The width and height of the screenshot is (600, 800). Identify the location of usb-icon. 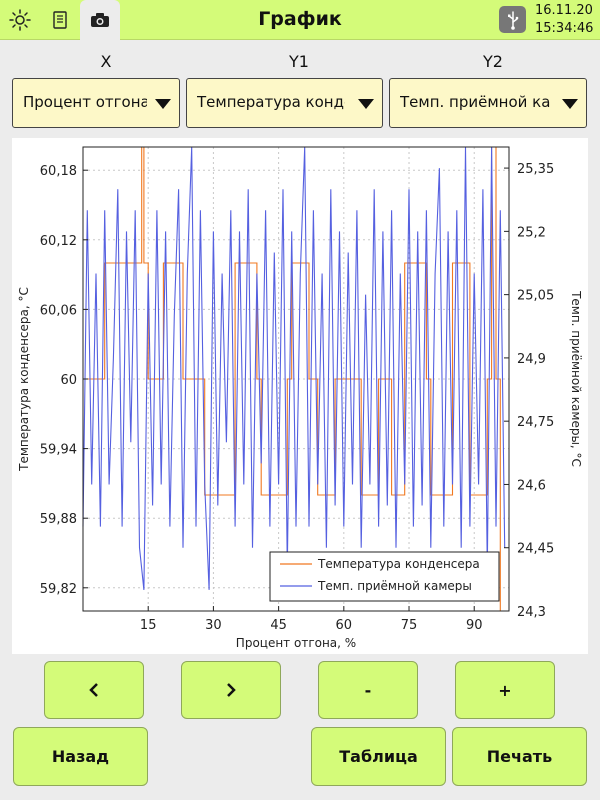
(512, 19).